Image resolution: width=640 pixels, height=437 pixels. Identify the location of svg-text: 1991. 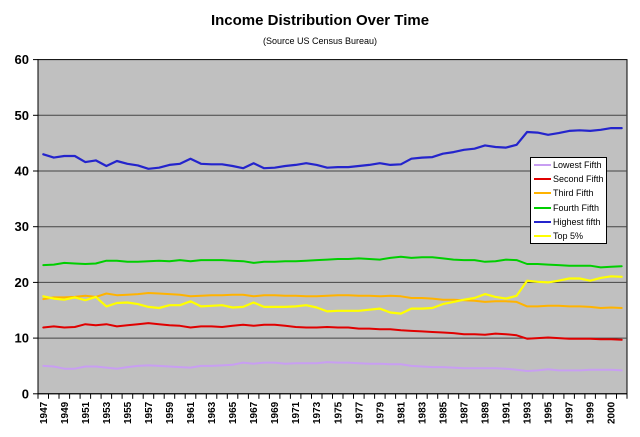
(507, 412).